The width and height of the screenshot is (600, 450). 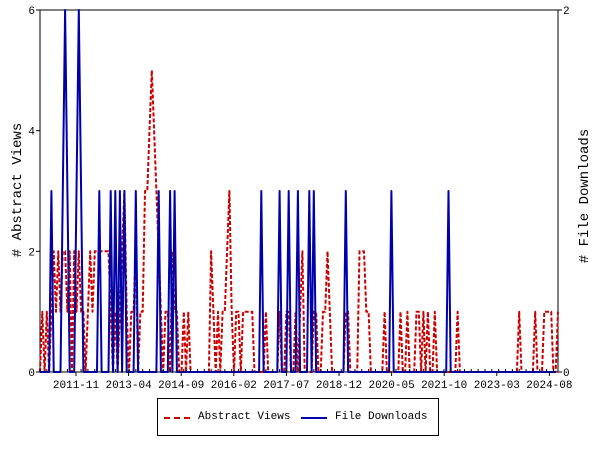 What do you see at coordinates (566, 374) in the screenshot?
I see `y2-tick-label: 0` at bounding box center [566, 374].